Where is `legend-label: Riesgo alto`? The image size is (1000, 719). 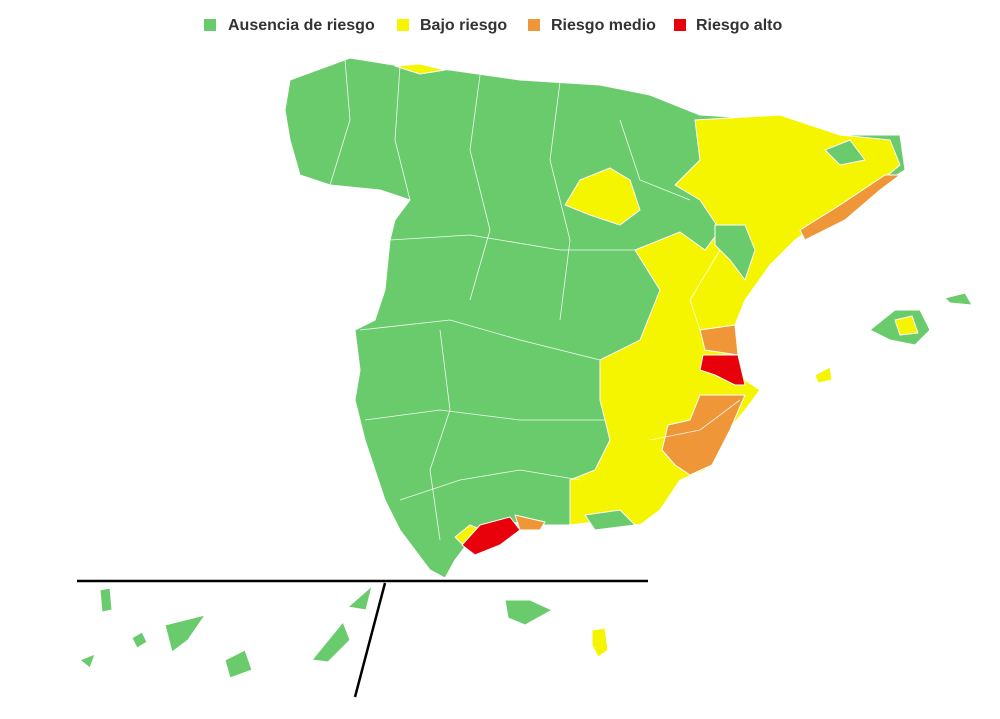 legend-label: Riesgo alto is located at coordinates (739, 25).